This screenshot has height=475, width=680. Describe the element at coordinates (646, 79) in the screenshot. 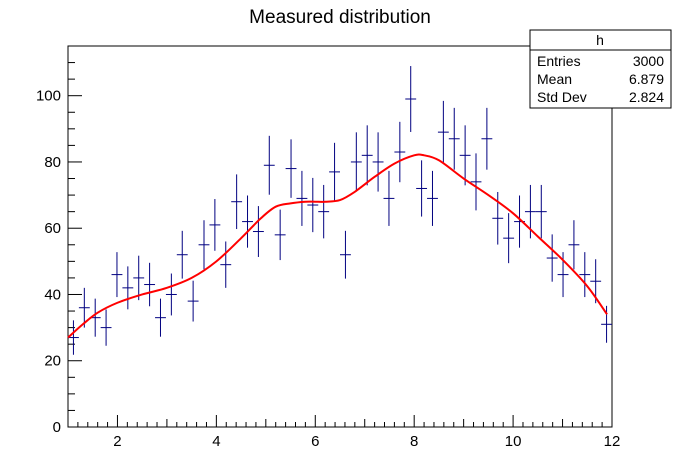

I see `stats-mean-value: 6.879` at that location.